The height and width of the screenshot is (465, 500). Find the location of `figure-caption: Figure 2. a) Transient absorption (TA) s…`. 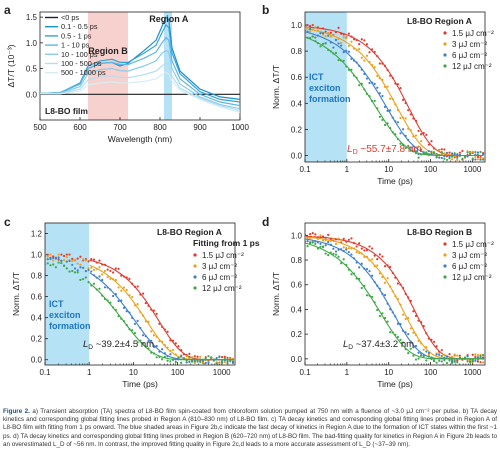

figure-caption: Figure 2. a) Transient absorption (TA) s… is located at coordinates (250, 428).